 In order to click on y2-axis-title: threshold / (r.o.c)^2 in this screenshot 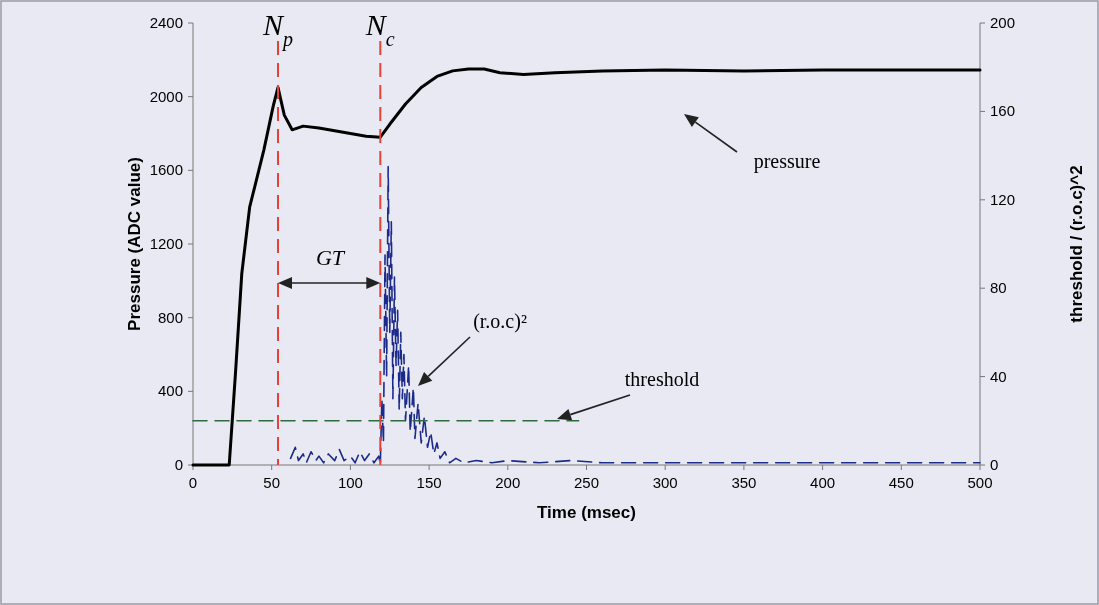, I will do `click(1076, 244)`.